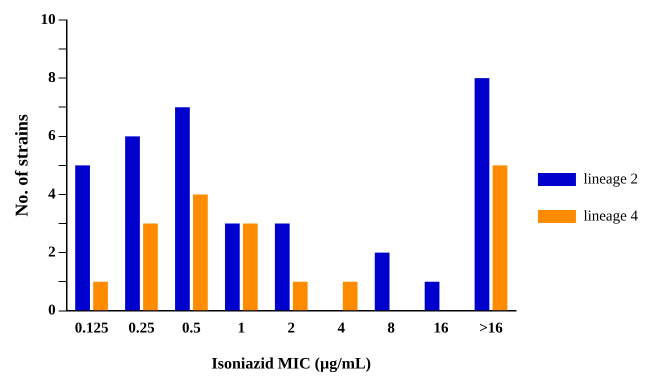 This screenshot has height=388, width=667. Describe the element at coordinates (291, 364) in the screenshot. I see `x-axis-title: Isoniazid MIC (µg/mL)` at that location.